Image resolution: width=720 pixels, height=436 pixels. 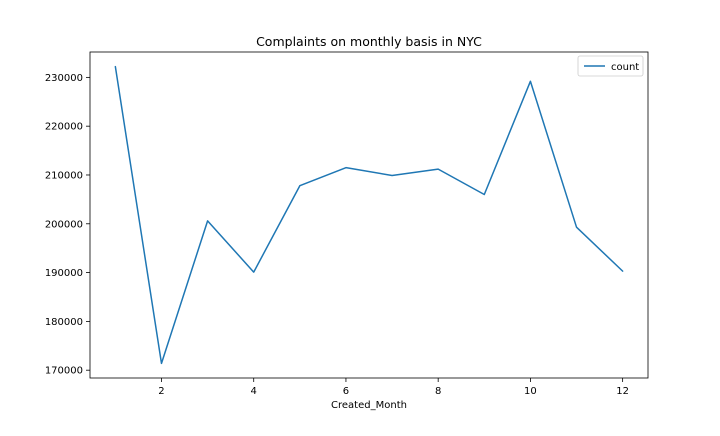 What do you see at coordinates (346, 391) in the screenshot?
I see `x-tick-label: 6` at bounding box center [346, 391].